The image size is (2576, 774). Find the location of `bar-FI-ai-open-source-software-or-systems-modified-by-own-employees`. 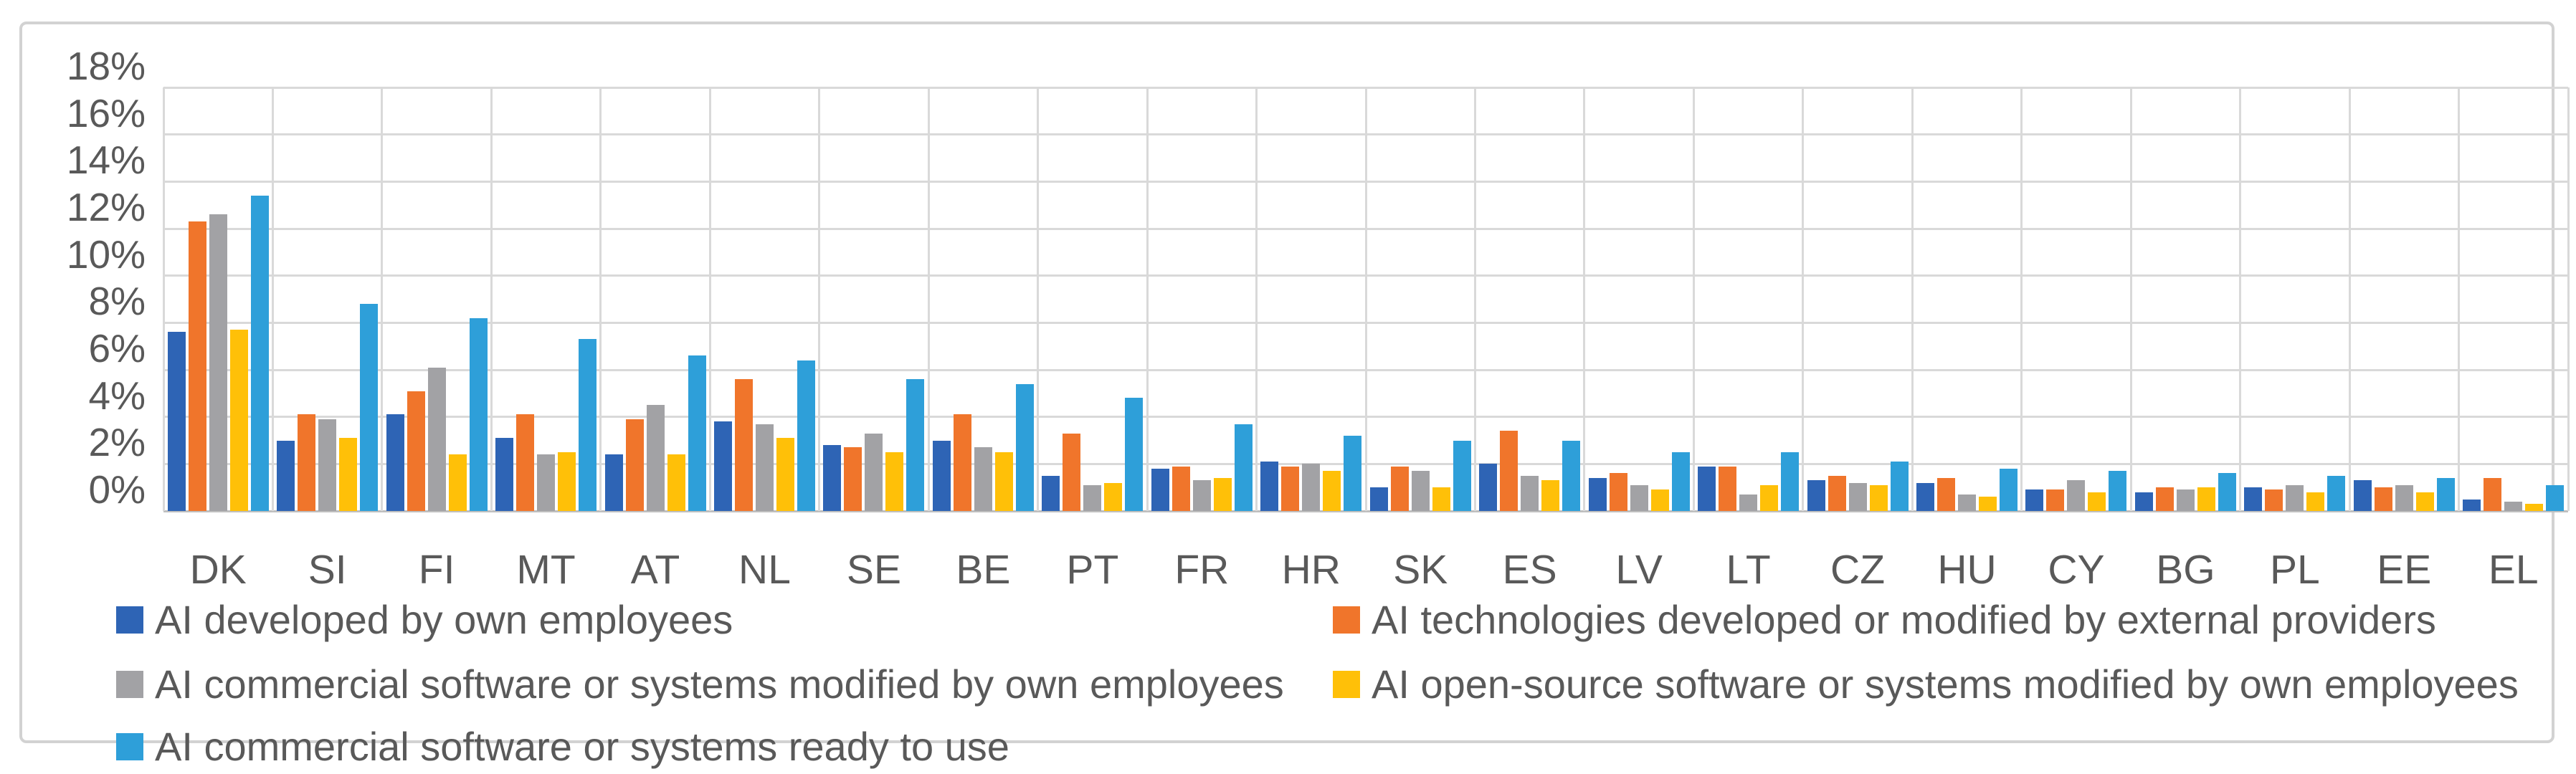

bar-FI-ai-open-source-software-or-systems-modified-by-own-employees is located at coordinates (457, 483).